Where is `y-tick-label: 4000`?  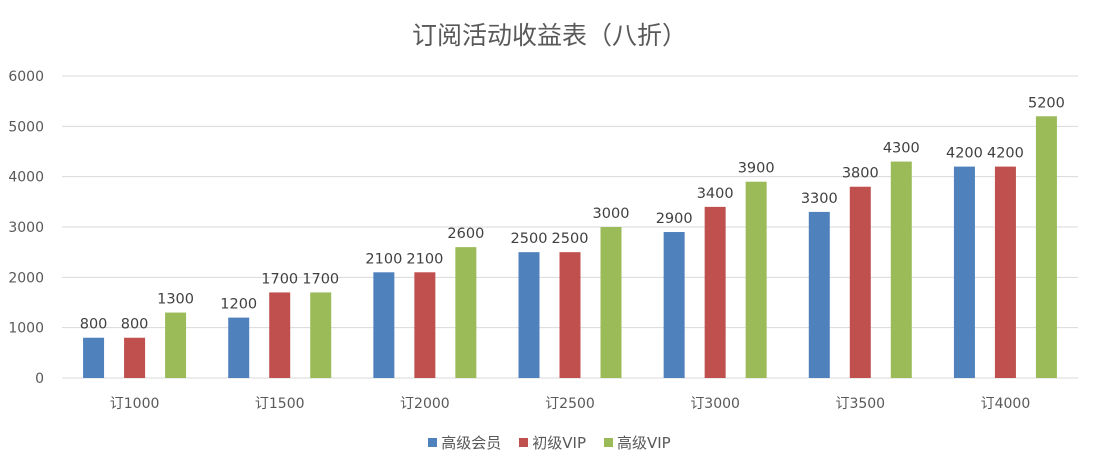 y-tick-label: 4000 is located at coordinates (26, 178).